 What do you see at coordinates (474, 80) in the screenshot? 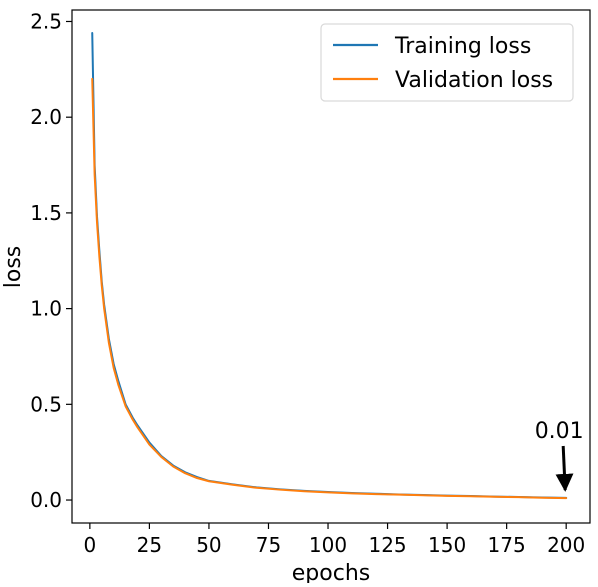
I see `legend-validation-label: Validation loss` at bounding box center [474, 80].